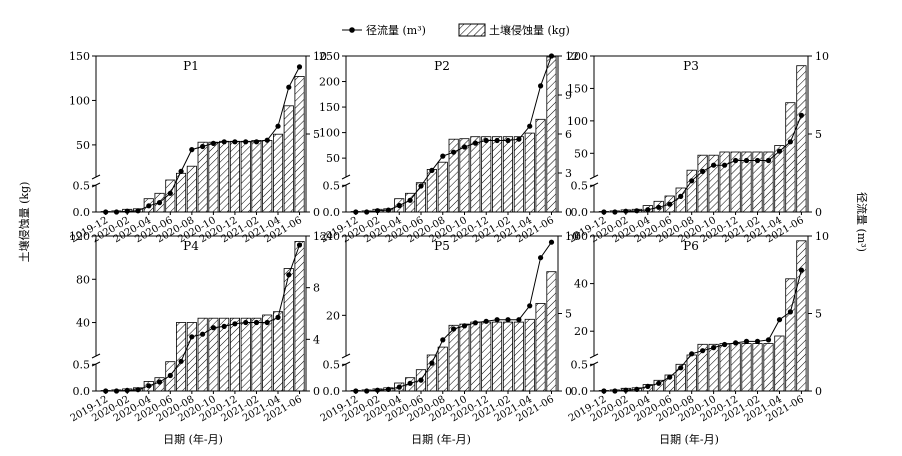 Image resolution: width=902 pixels, height=456 pixels. Describe the element at coordinates (691, 66) in the screenshot. I see `panel-title: P3` at that location.